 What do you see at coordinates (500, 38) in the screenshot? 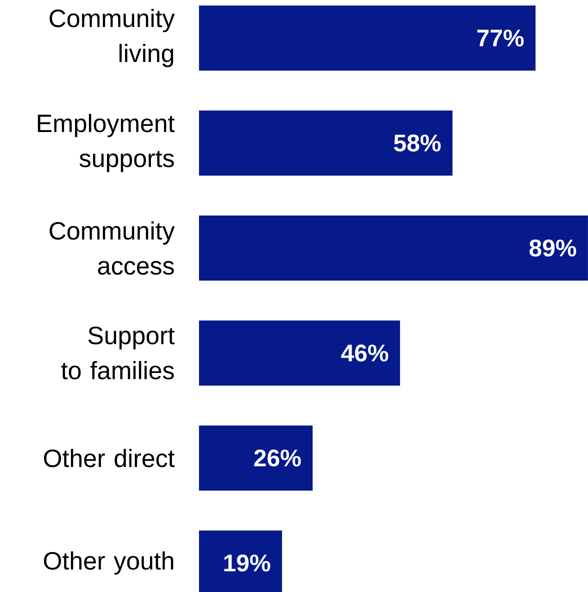
I see `data-label: 77%` at bounding box center [500, 38].